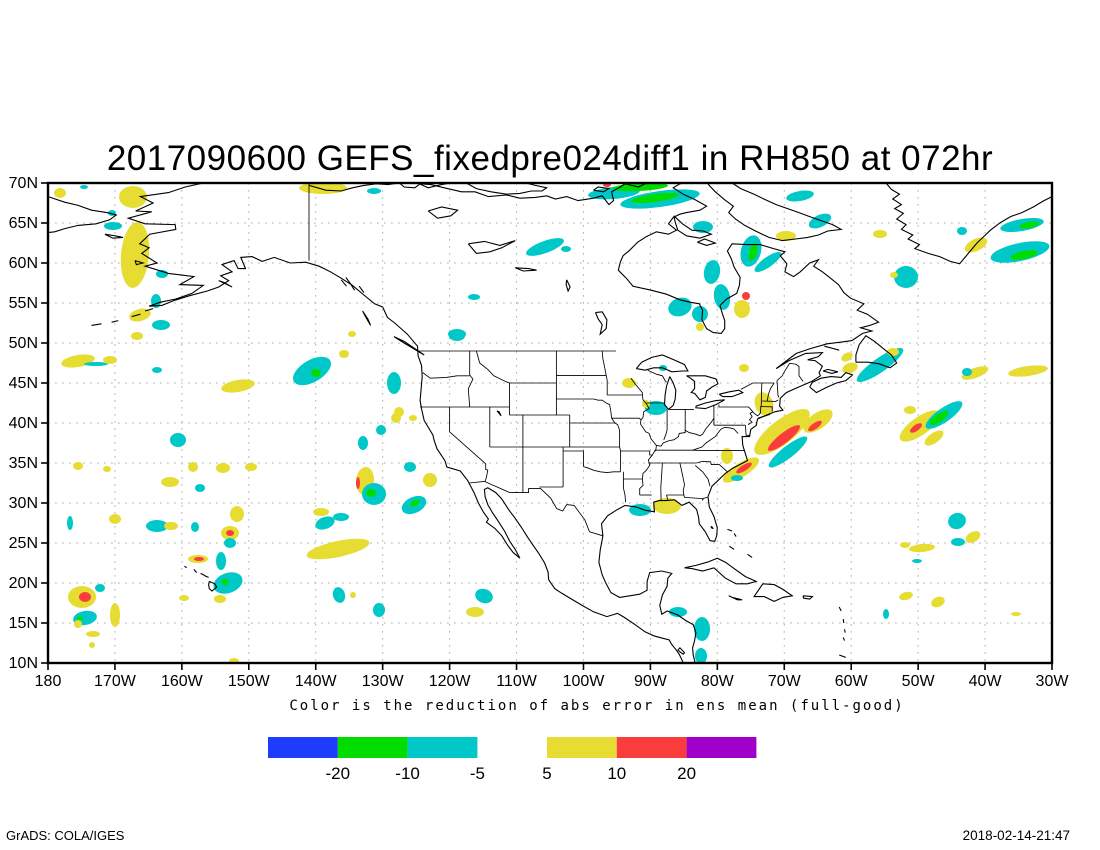 This screenshot has width=1100, height=850. Describe the element at coordinates (23, 343) in the screenshot. I see `lat-tick-label: 50N` at that location.